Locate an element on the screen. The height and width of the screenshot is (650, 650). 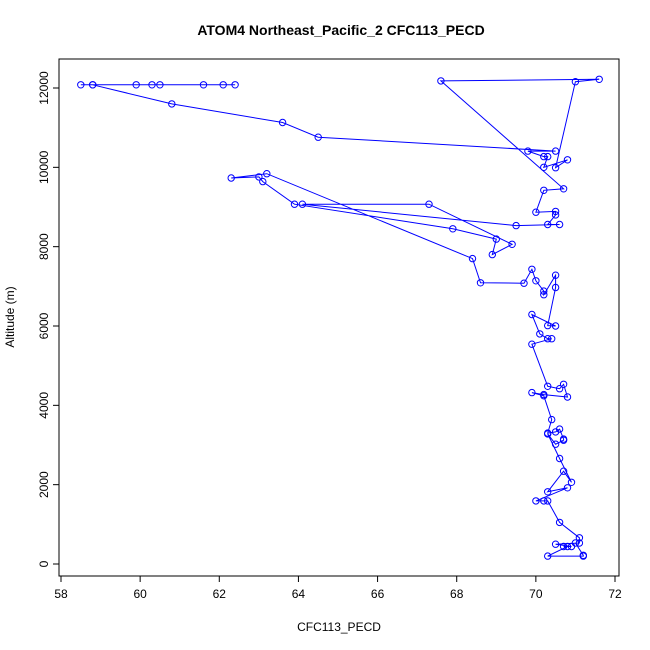
x-tick-label: 68 is located at coordinates (457, 594).